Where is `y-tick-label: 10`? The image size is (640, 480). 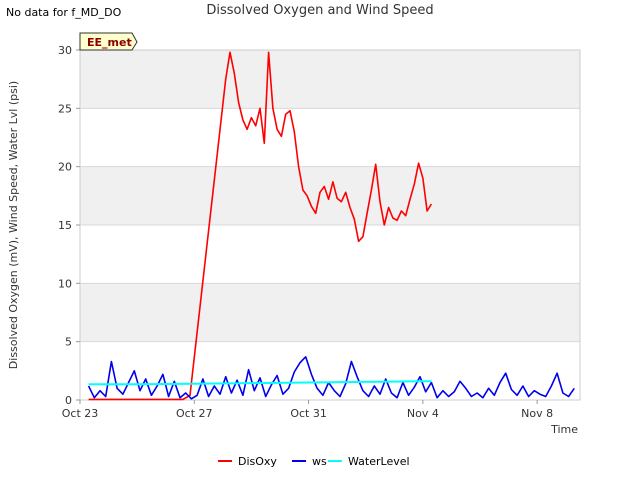 y-tick-label: 10 is located at coordinates (65, 283).